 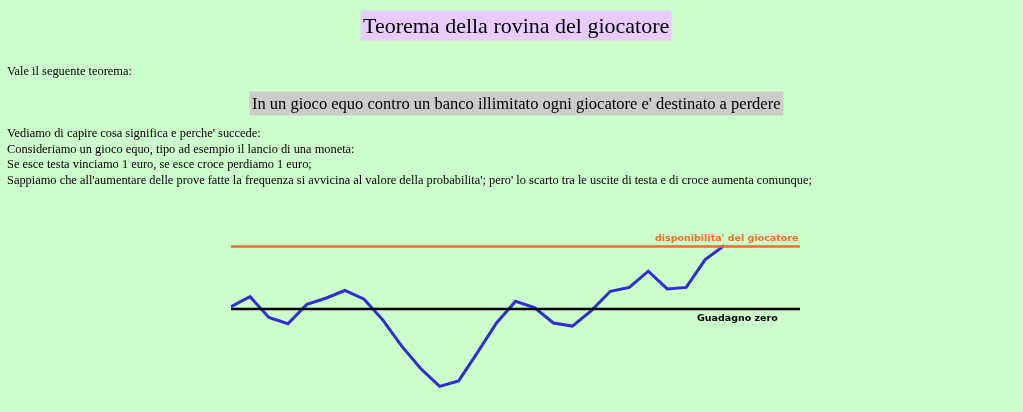 What do you see at coordinates (516, 103) in the screenshot?
I see `chart-subtitle: In un gioco equo contro un banco illimitato ogni giocatore e' destinato a perdere` at bounding box center [516, 103].